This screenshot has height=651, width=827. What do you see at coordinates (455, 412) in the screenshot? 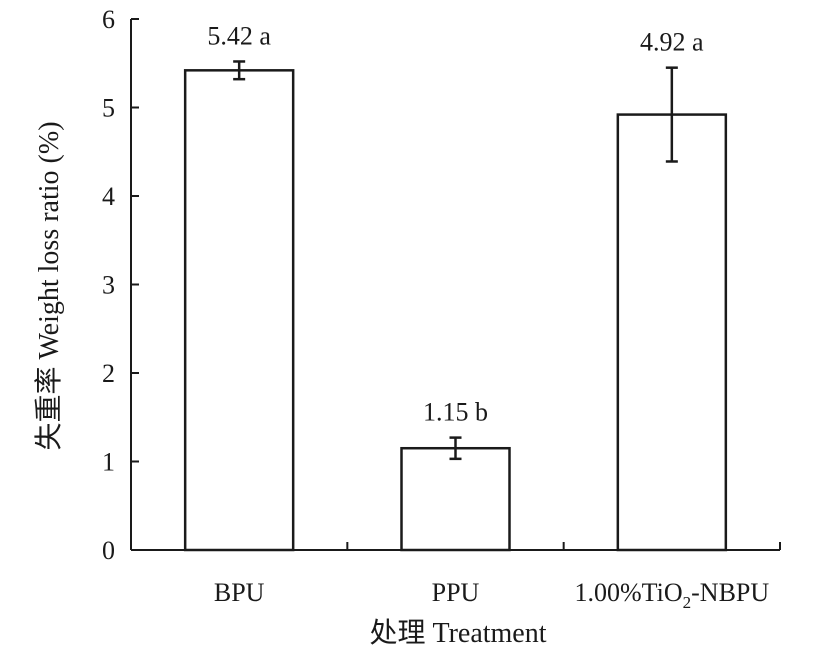
I see `data-label: 1.15 b` at bounding box center [455, 412].